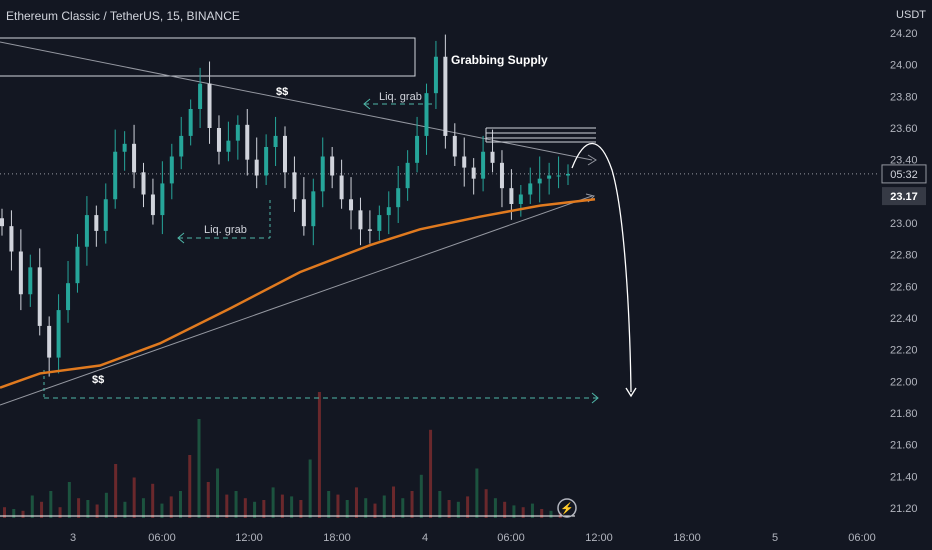 The image size is (932, 550). I want to click on price-tick-label: 21.80, so click(904, 414).